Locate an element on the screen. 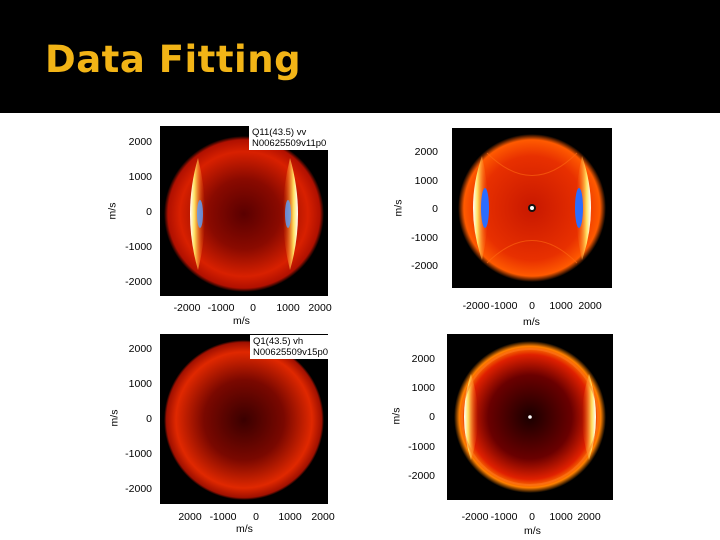  slide-title: Data Fitting is located at coordinates (173, 59).